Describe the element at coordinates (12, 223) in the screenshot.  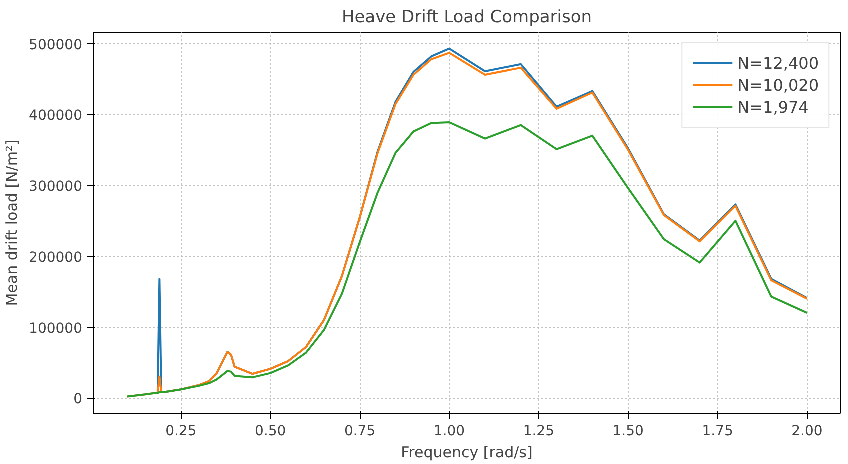
I see `y-axis-title: Mean drift load [N/m²]` at that location.